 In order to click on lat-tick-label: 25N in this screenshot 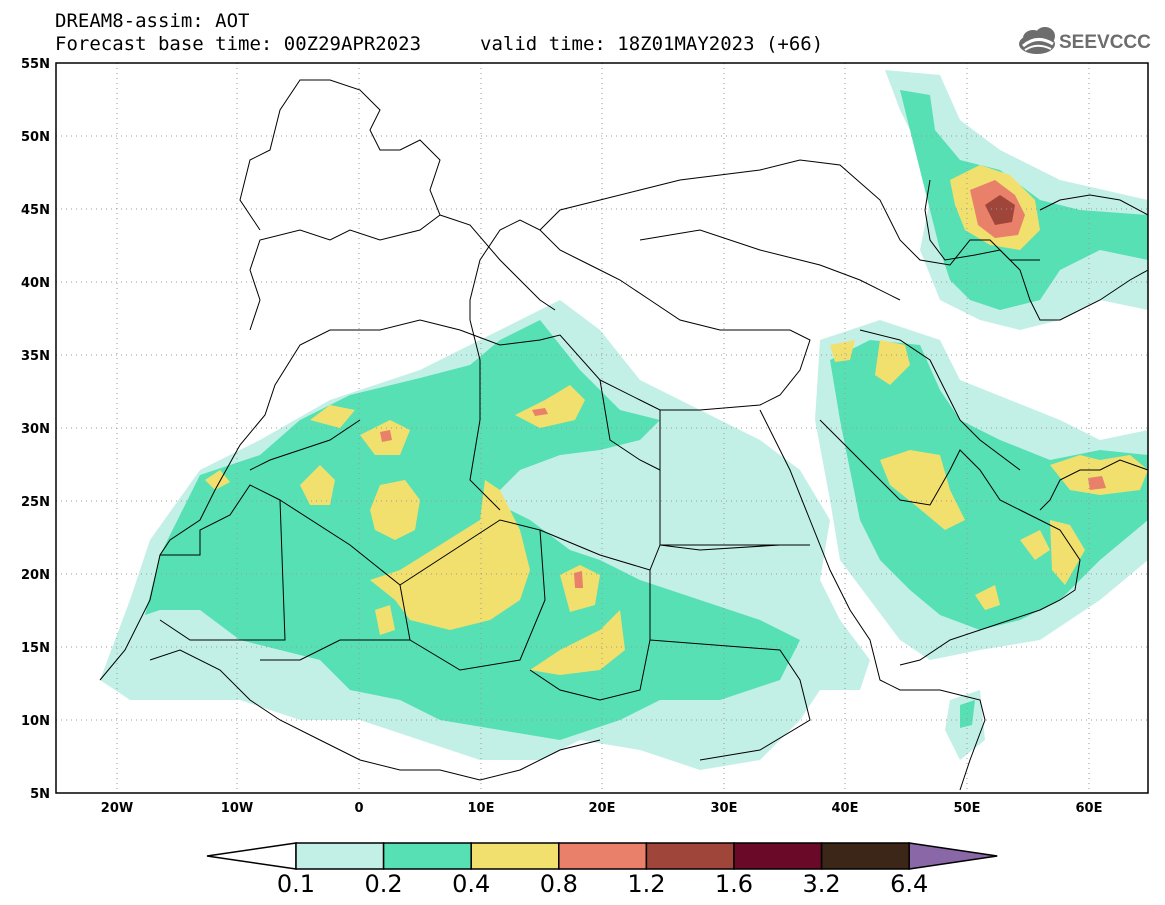, I will do `click(35, 502)`.